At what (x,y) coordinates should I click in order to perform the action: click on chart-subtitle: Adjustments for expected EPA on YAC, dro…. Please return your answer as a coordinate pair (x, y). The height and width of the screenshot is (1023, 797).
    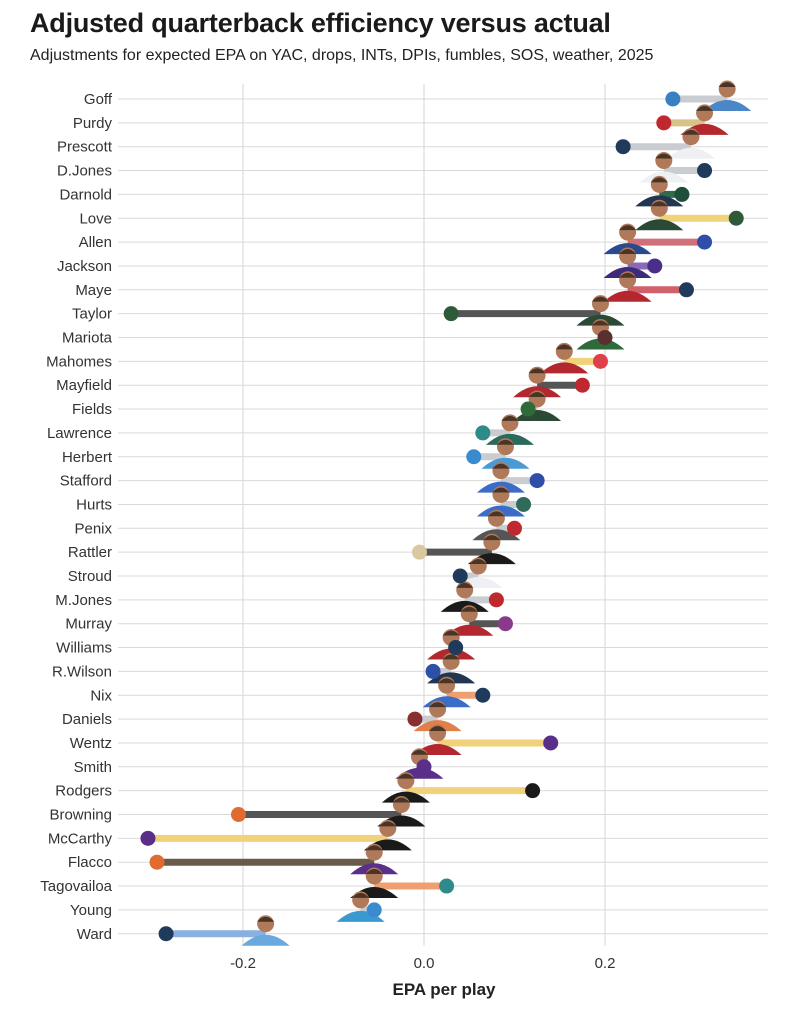
    Looking at the image, I should click on (342, 55).